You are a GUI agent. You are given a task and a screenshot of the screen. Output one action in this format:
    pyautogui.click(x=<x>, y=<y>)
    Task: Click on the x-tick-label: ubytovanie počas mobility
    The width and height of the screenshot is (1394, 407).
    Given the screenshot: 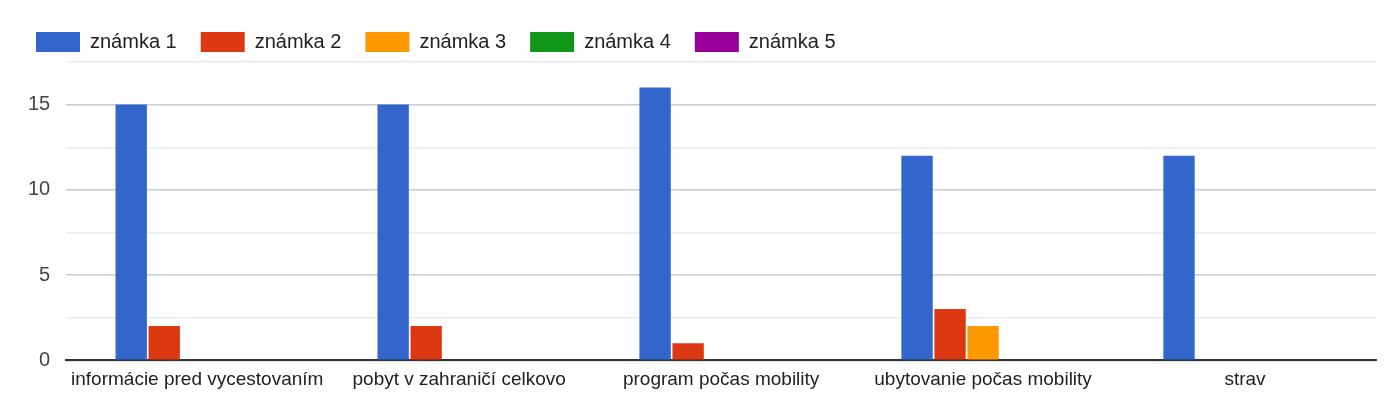 What is the action you would take?
    pyautogui.click(x=983, y=378)
    